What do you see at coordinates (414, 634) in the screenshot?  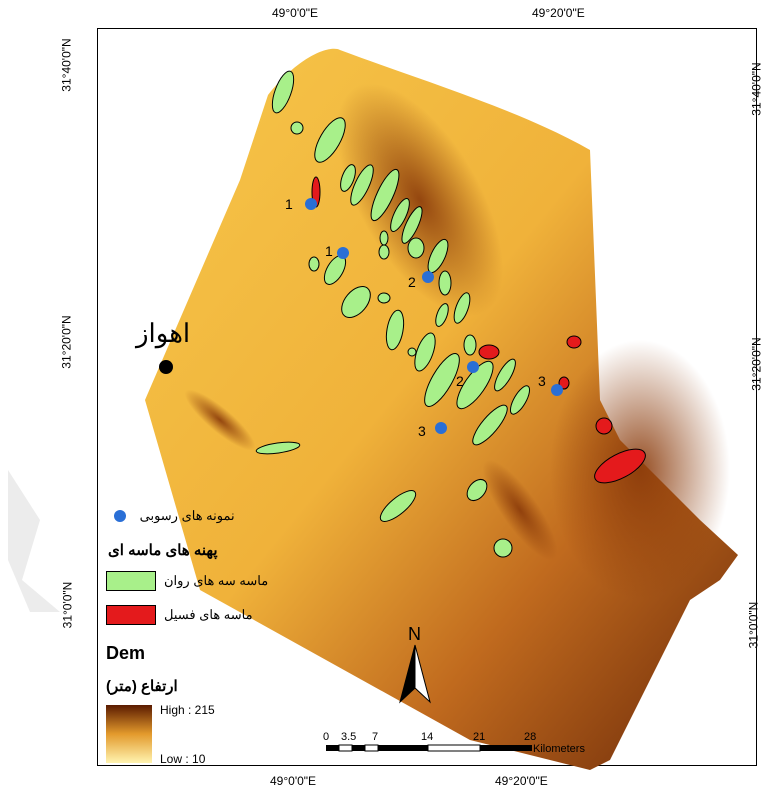 I see `north-arrow-label: N` at bounding box center [414, 634].